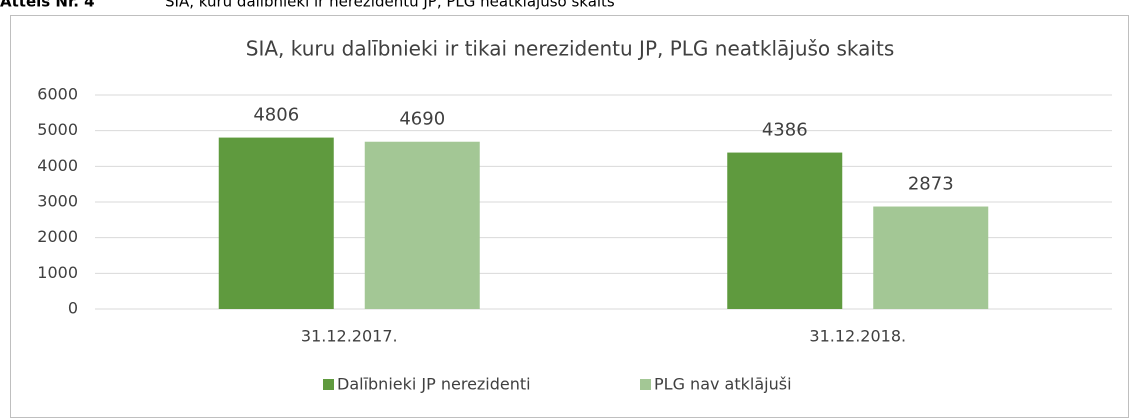 This screenshot has height=418, width=1130. I want to click on legend-label: PLG nav atklājuši, so click(723, 384).